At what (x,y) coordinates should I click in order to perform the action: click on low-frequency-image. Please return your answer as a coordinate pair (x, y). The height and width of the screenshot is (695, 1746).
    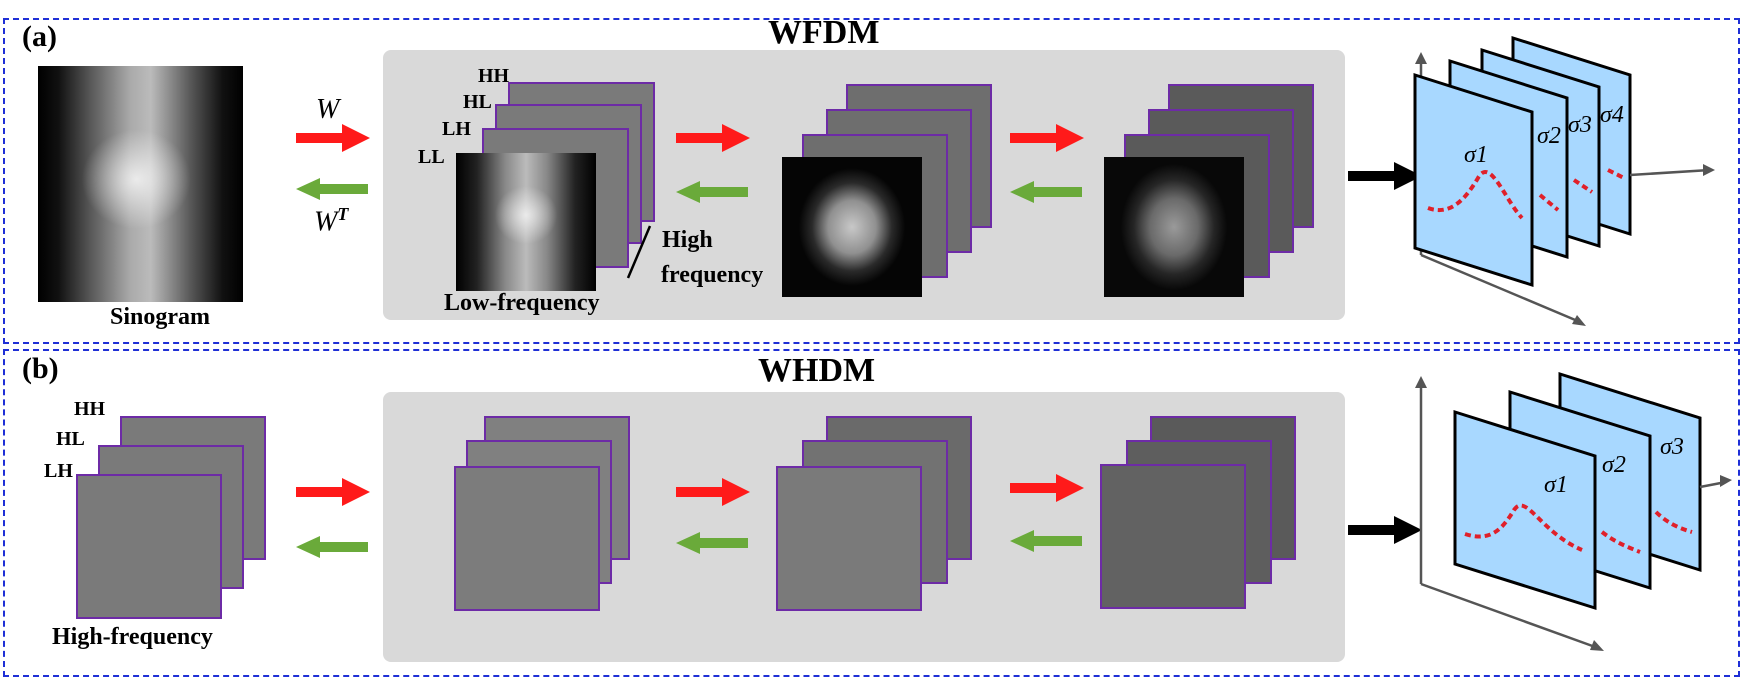
    Looking at the image, I should click on (526, 222).